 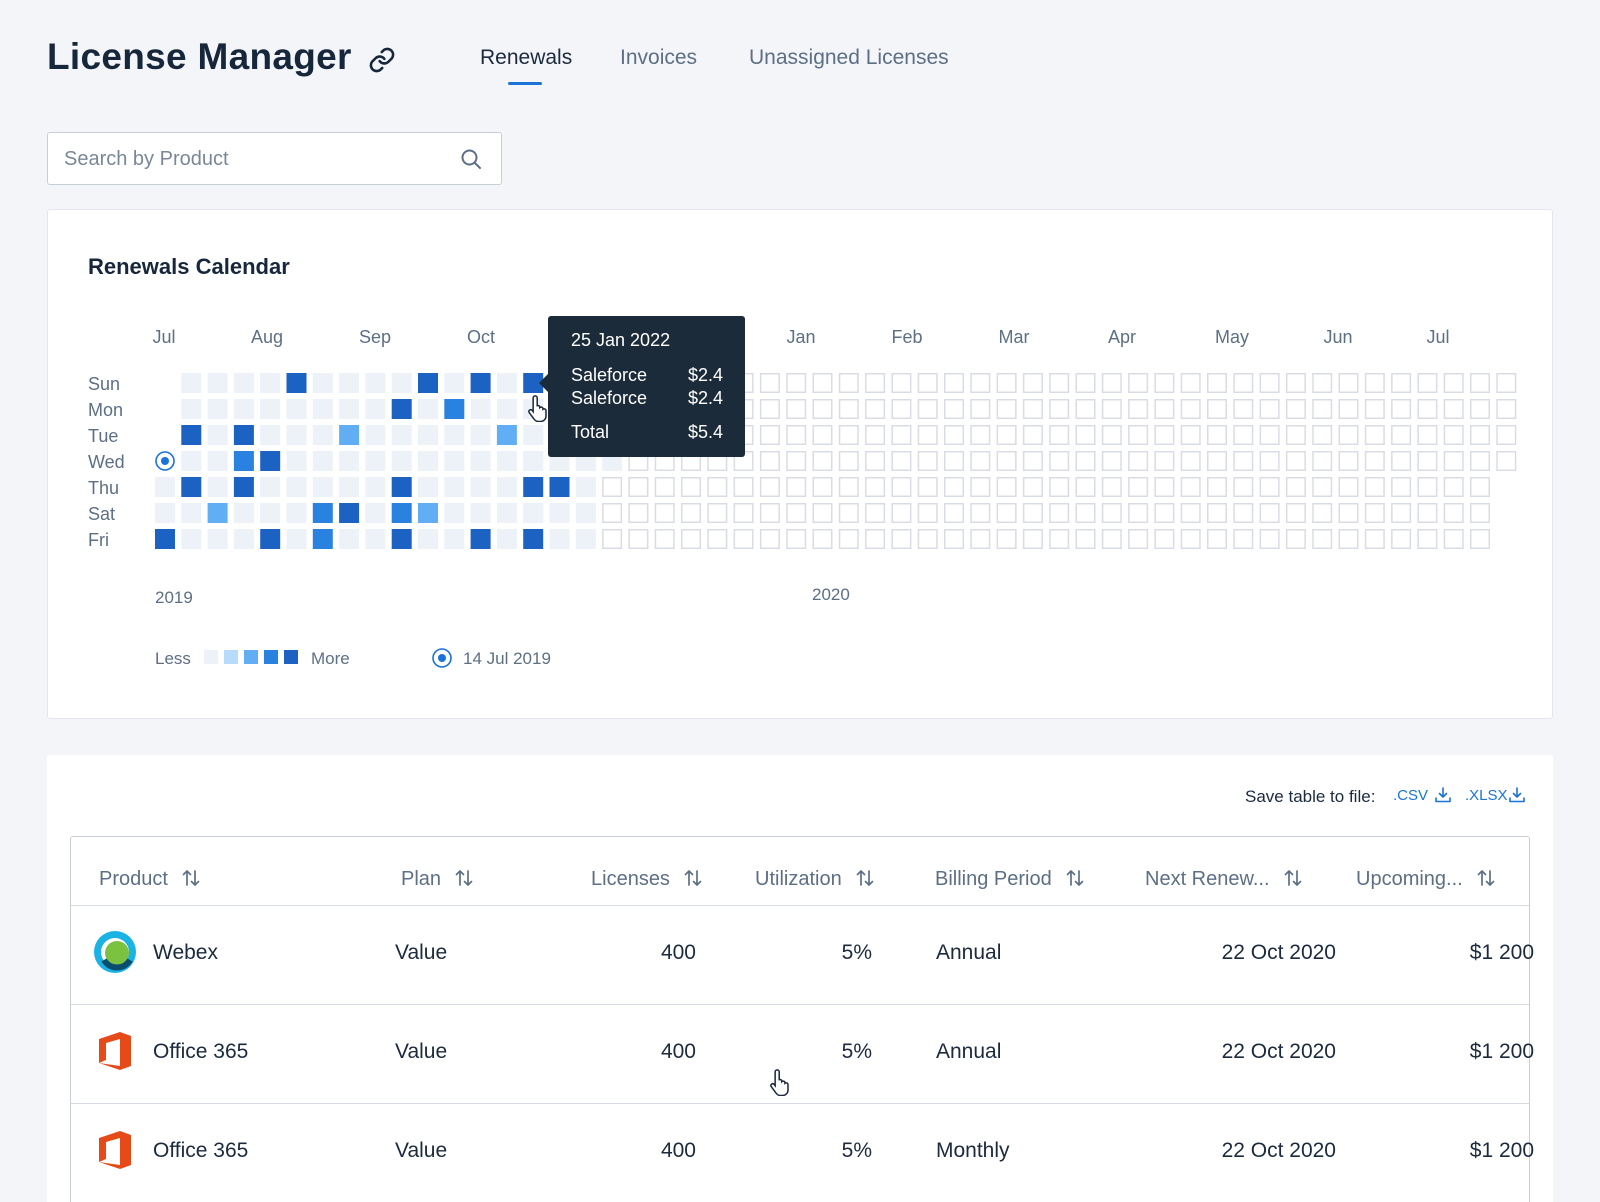 I want to click on product-name: Office 365, so click(x=201, y=1150).